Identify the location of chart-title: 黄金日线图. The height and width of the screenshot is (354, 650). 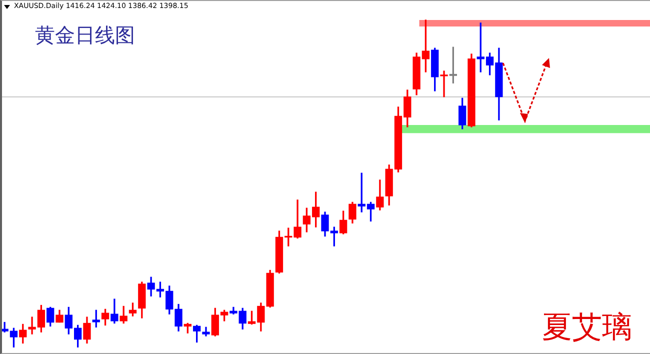
(85, 35).